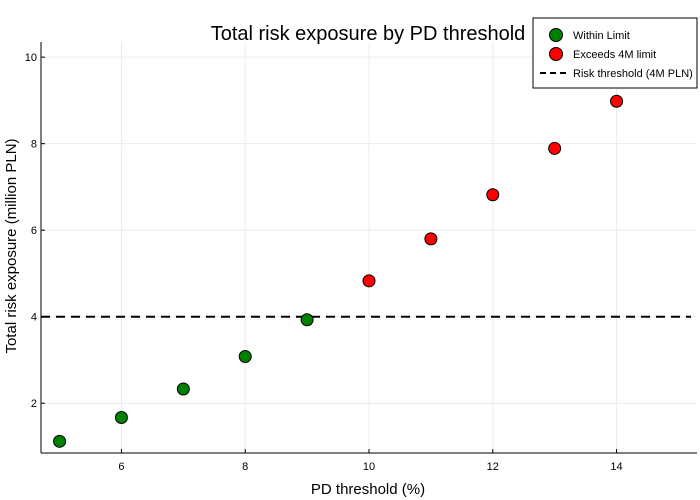  I want to click on legend-marker-exceeds-limit, so click(556, 54).